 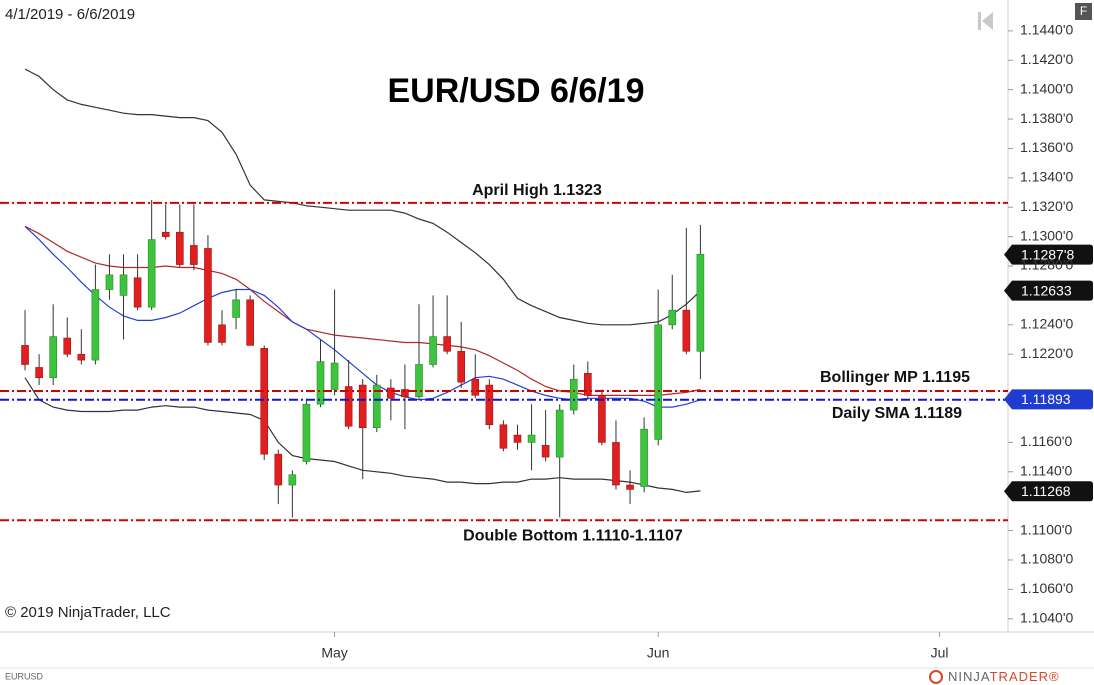 I want to click on price-flag-label: 1.12633, so click(x=1046, y=290).